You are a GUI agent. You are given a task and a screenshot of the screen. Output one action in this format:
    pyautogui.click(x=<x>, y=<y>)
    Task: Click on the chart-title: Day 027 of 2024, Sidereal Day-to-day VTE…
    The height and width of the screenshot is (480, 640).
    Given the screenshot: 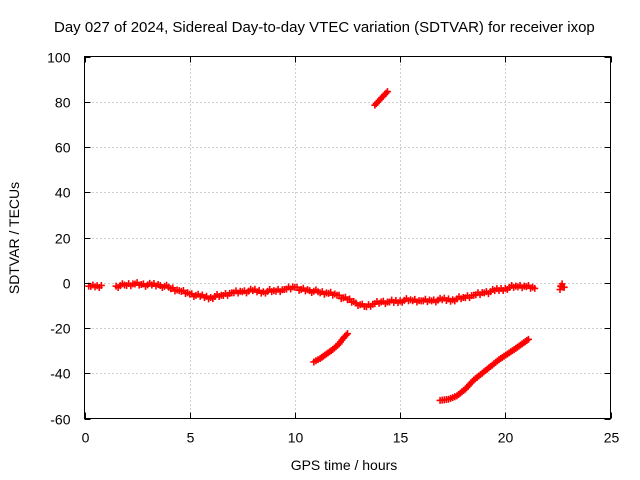 What is the action you would take?
    pyautogui.click(x=324, y=27)
    